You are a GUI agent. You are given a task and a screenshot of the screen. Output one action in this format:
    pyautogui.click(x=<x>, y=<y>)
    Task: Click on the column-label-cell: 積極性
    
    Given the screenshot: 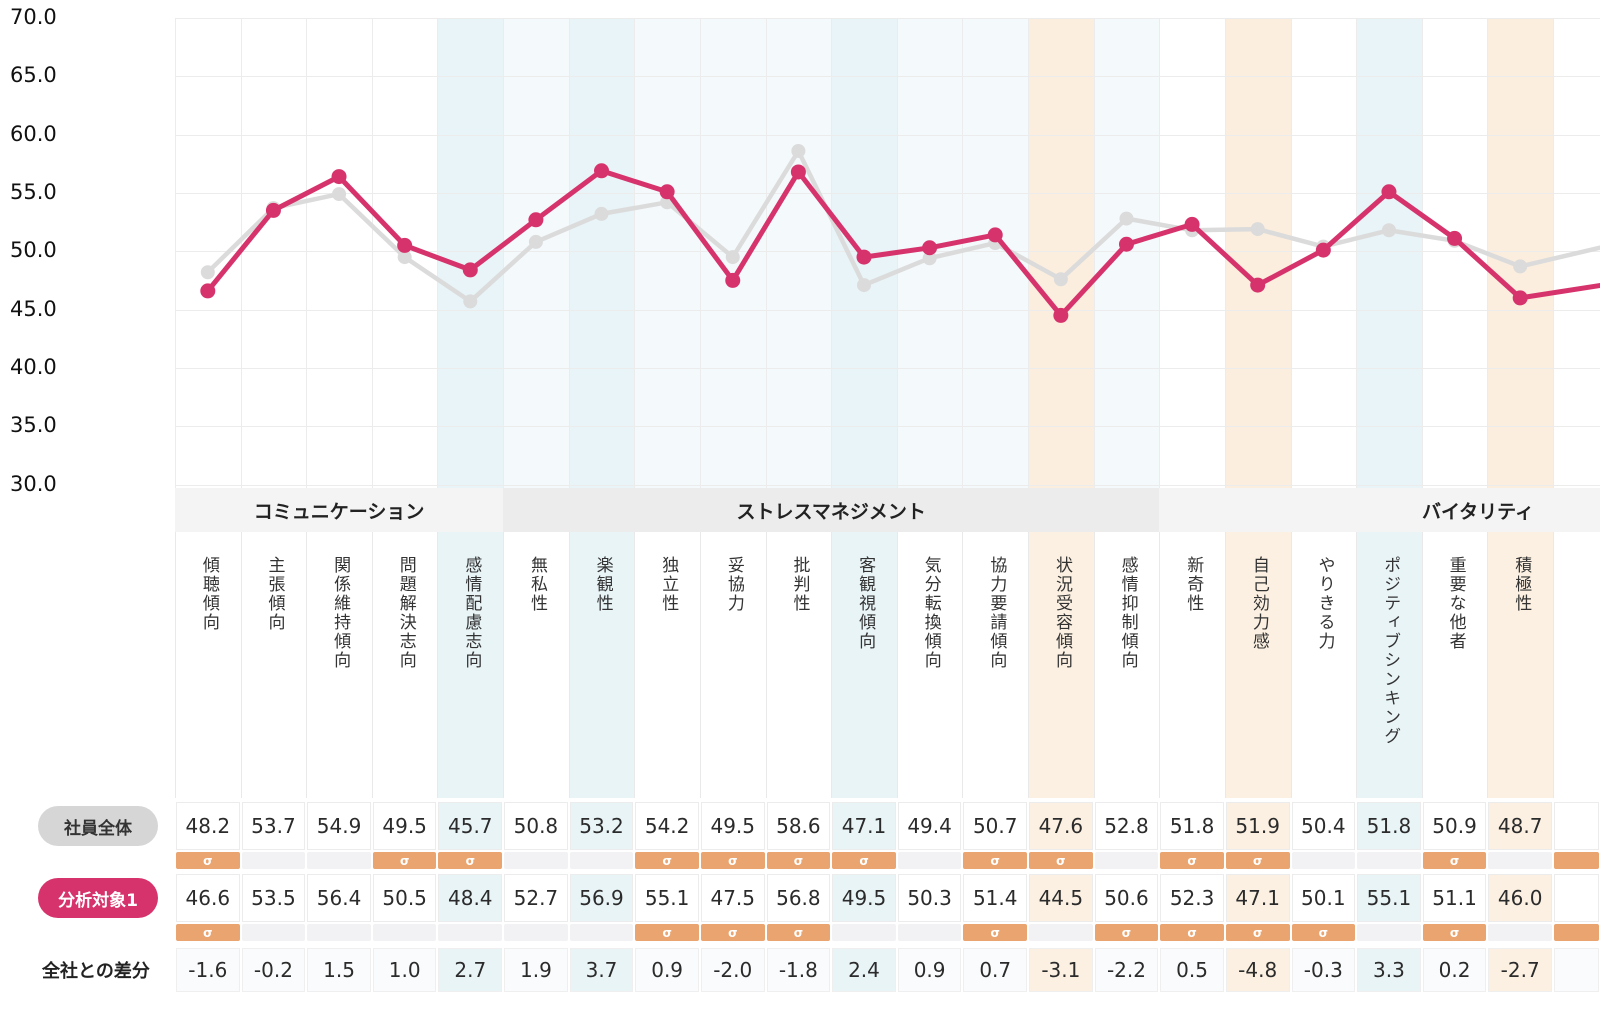 What is the action you would take?
    pyautogui.click(x=1520, y=665)
    